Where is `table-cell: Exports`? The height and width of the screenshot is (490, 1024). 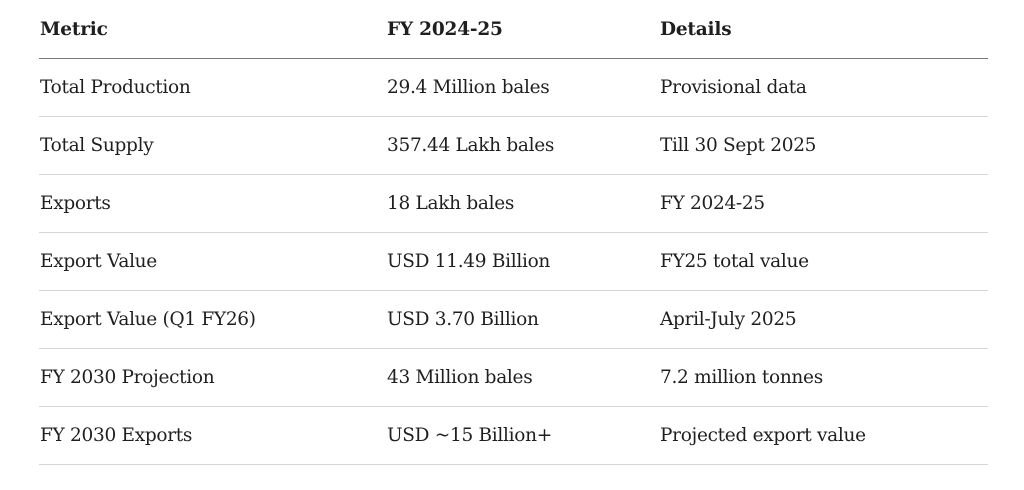 table-cell: Exports is located at coordinates (212, 203).